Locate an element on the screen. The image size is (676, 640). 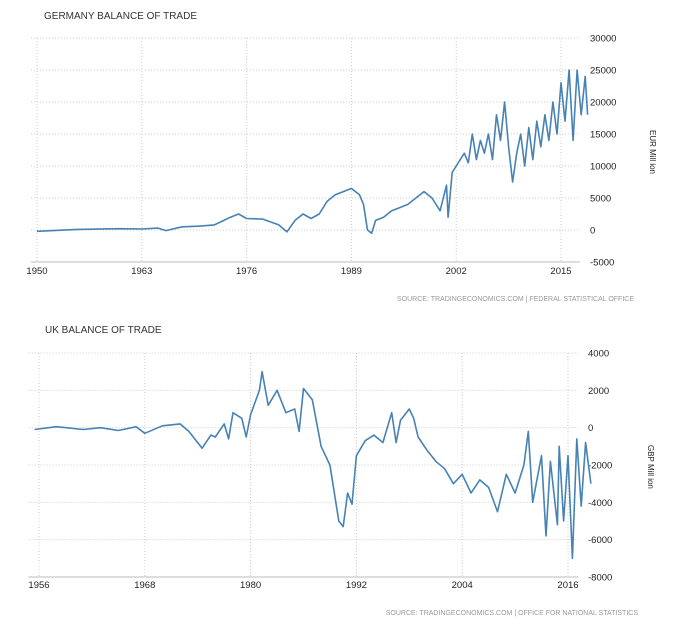
x-tick-label: 2002 is located at coordinates (456, 271).